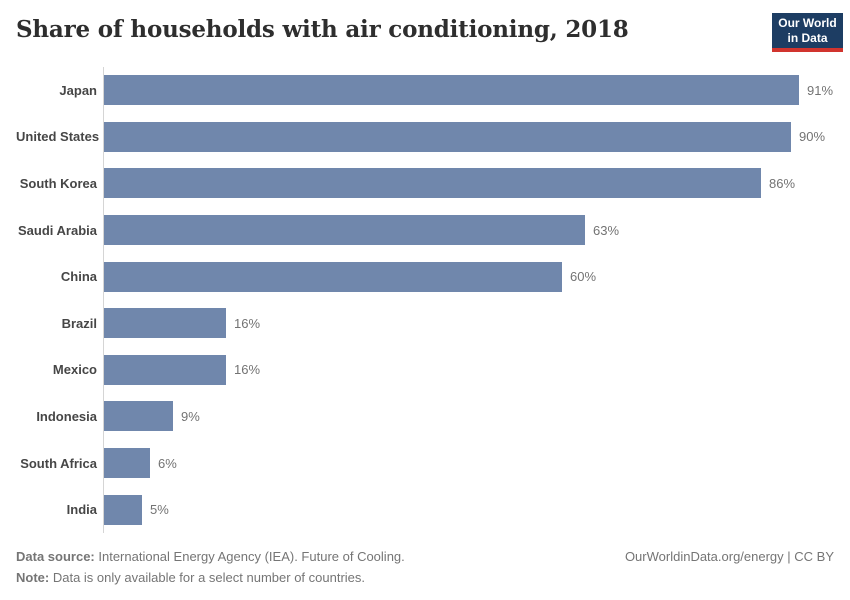 This screenshot has height=600, width=850. I want to click on category-label: Brazil, so click(79, 323).